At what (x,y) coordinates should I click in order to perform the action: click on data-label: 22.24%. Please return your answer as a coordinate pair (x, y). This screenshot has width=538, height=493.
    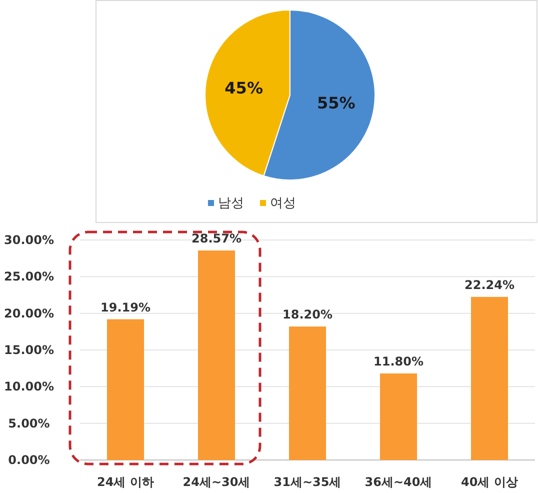
    Looking at the image, I should click on (489, 285).